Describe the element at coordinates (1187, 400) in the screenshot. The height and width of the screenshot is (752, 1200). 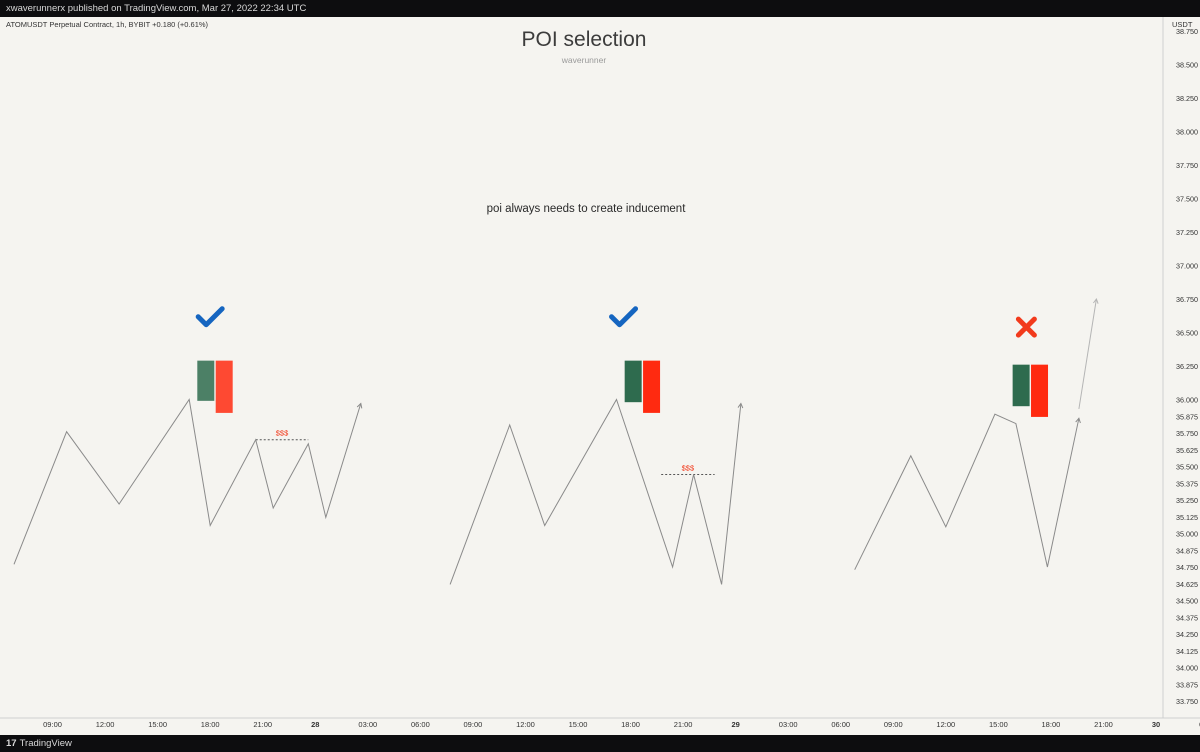
I see `y-tick-label: 36.000` at that location.